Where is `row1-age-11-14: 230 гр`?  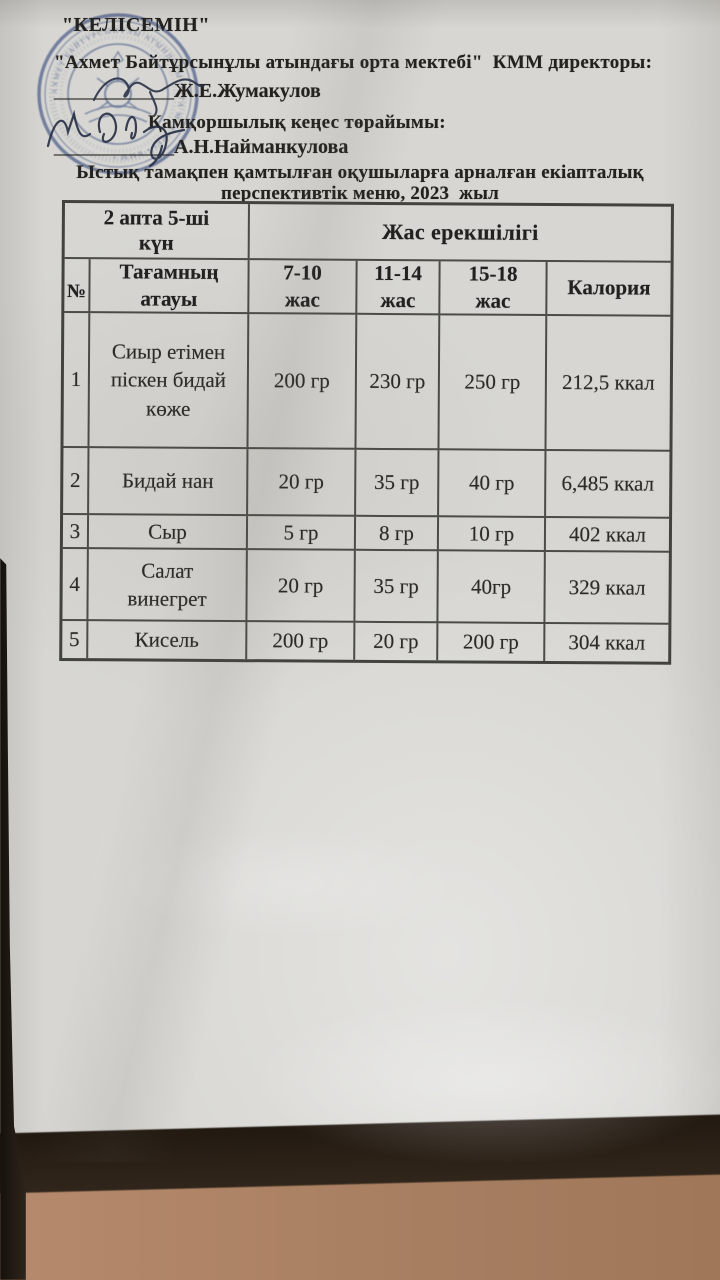
row1-age-11-14: 230 гр is located at coordinates (398, 382).